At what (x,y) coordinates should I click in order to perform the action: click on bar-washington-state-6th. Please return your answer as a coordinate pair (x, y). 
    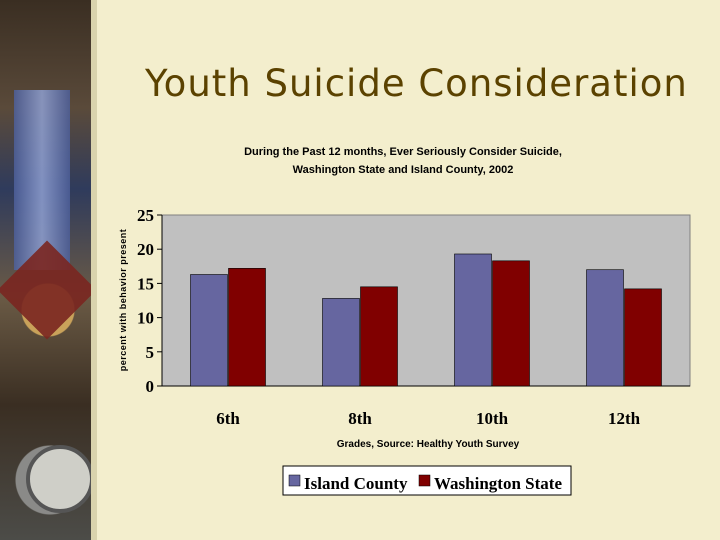
    Looking at the image, I should click on (247, 327).